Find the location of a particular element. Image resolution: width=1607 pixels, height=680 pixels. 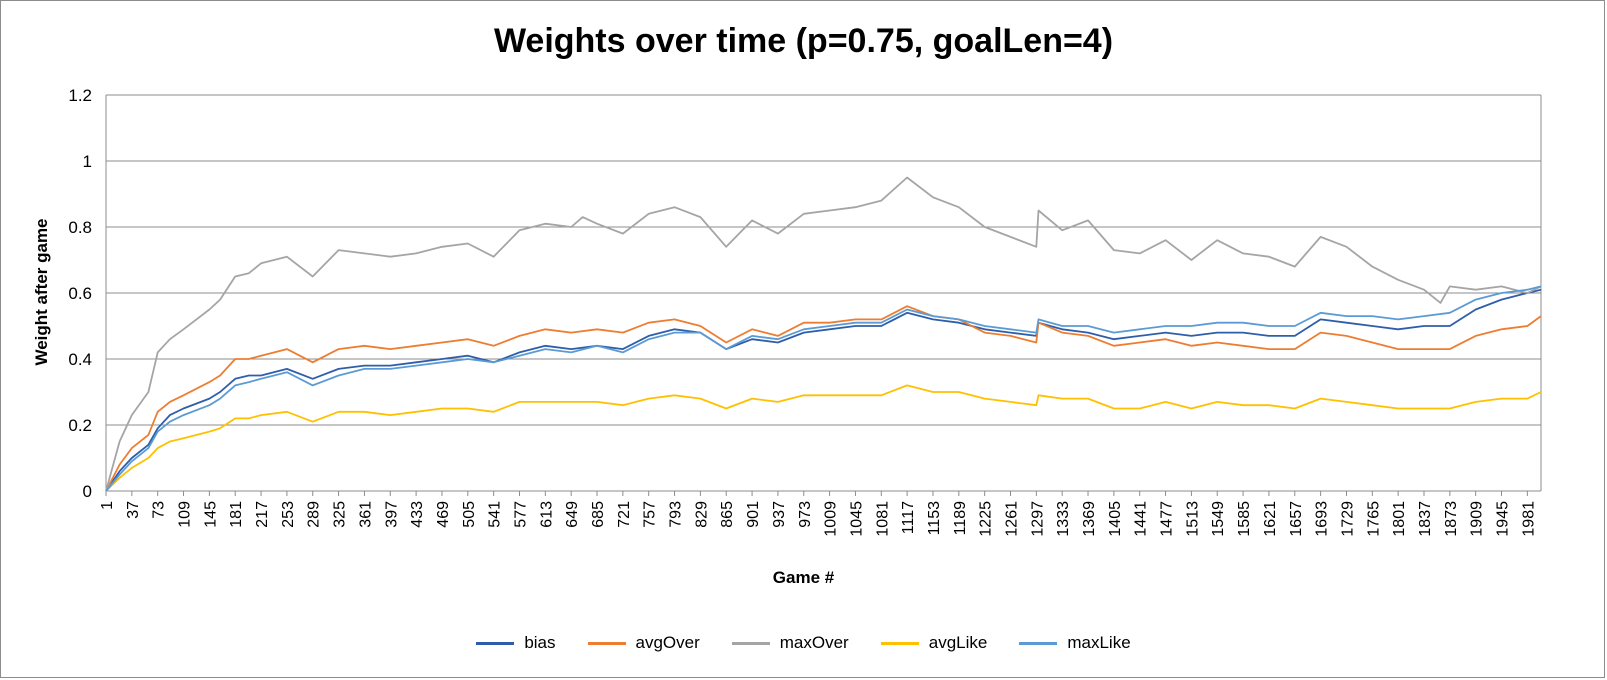

x-tick-label: 1 is located at coordinates (107, 505).